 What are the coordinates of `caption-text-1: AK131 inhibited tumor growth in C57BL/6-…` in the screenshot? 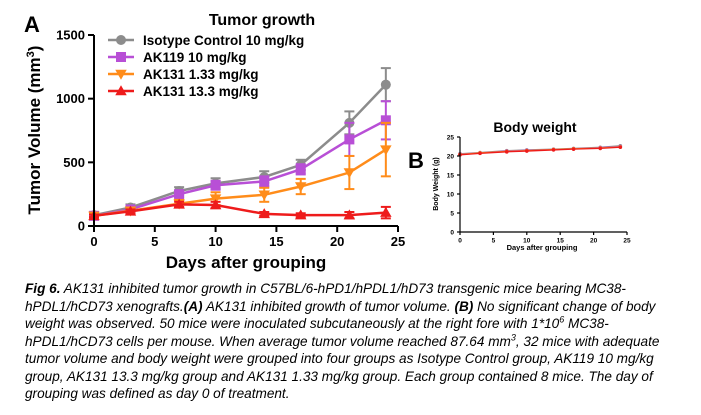 It's located at (325, 297).